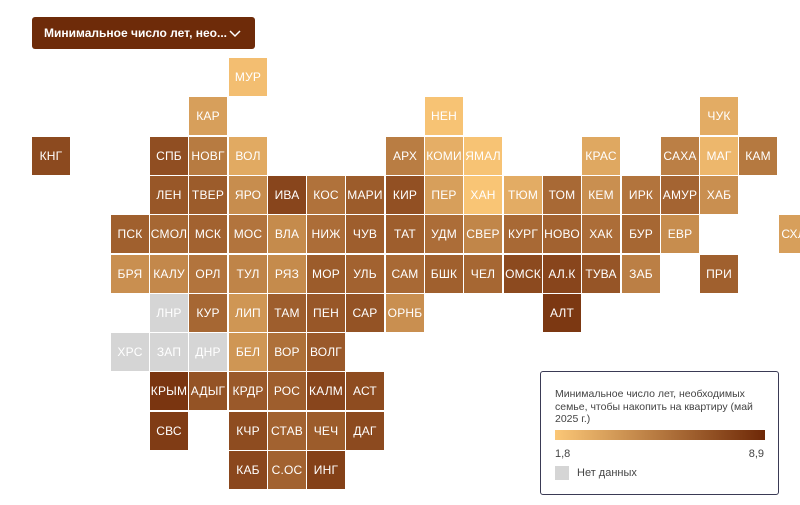 The image size is (800, 505). What do you see at coordinates (169, 431) in the screenshot?
I see `region-tile: СВС` at bounding box center [169, 431].